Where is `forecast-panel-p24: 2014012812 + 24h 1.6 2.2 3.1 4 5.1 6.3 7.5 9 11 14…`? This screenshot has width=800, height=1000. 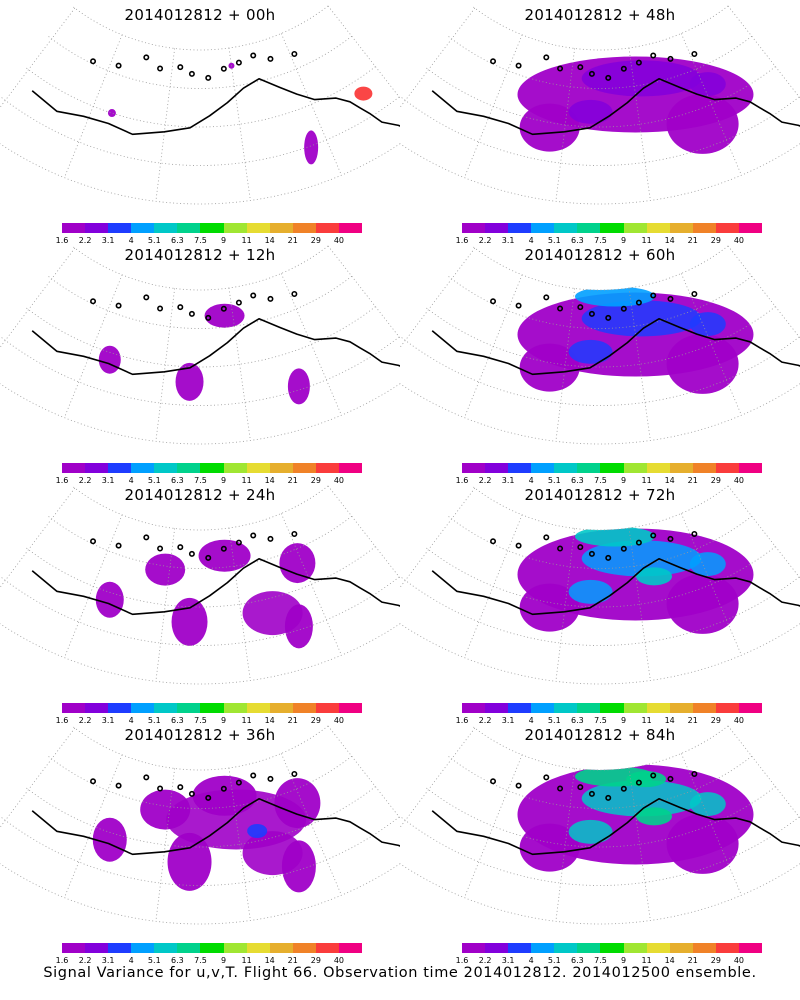 forecast-panel-p24: 2014012812 + 24h 1.6 2.2 3.1 4 5.1 6.3 7.5 9 11 14… is located at coordinates (200, 602).